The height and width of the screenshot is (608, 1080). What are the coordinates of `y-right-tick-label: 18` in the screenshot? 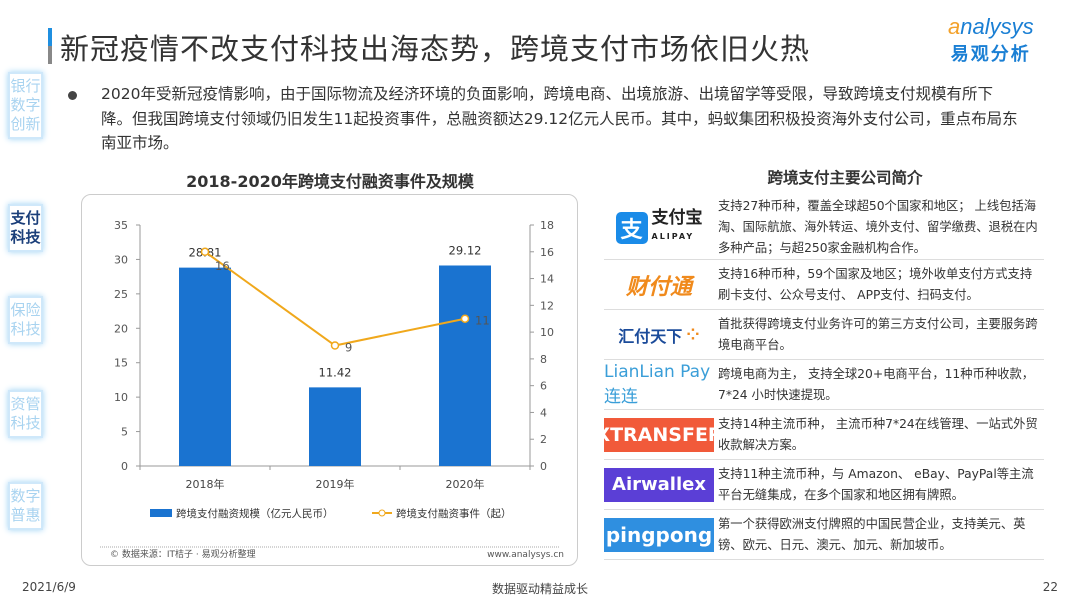 It's located at (547, 225).